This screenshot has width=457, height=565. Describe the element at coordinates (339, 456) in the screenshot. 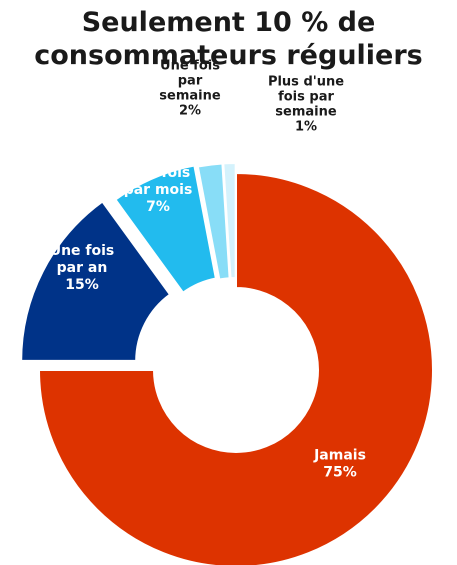

I see `slice-label-line: Jamais` at that location.